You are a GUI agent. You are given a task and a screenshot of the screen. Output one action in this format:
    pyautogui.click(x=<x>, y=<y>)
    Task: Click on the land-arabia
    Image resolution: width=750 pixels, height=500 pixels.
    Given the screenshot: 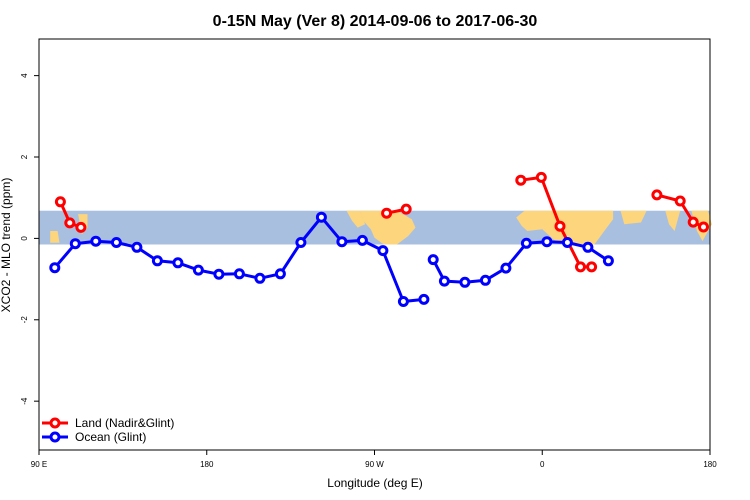 What is the action you would take?
    pyautogui.click(x=633, y=217)
    